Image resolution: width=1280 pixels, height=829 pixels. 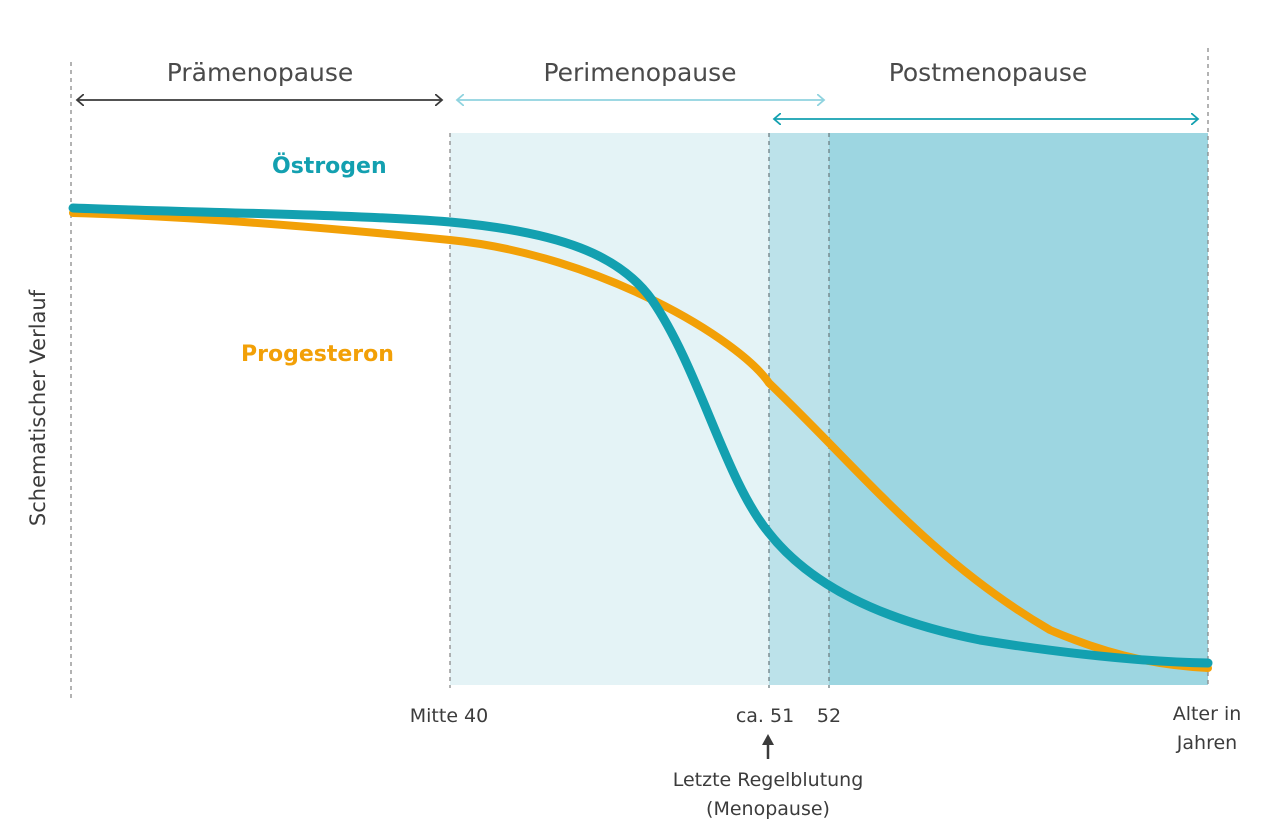 I want to click on phase-title-post: Postmenopause, so click(x=988, y=72).